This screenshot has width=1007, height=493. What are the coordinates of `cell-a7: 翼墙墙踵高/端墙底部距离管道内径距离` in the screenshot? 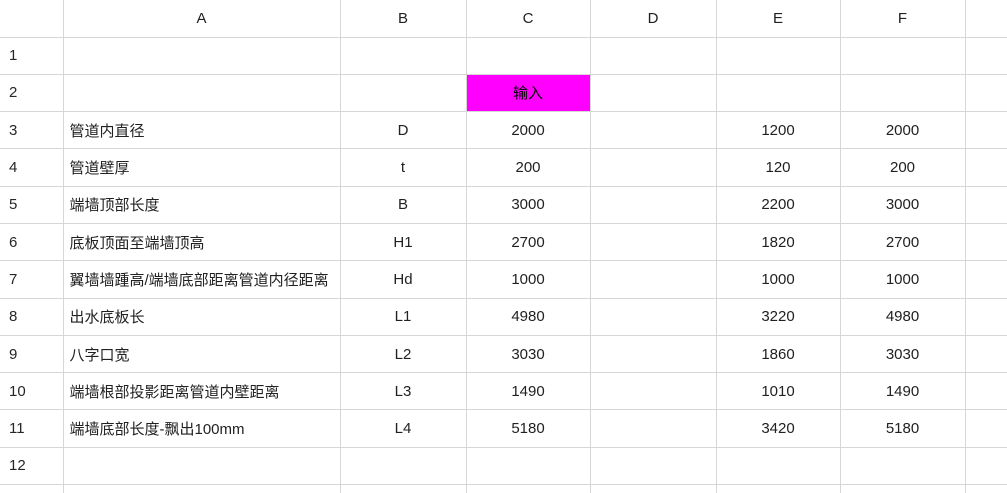 It's located at (202, 279).